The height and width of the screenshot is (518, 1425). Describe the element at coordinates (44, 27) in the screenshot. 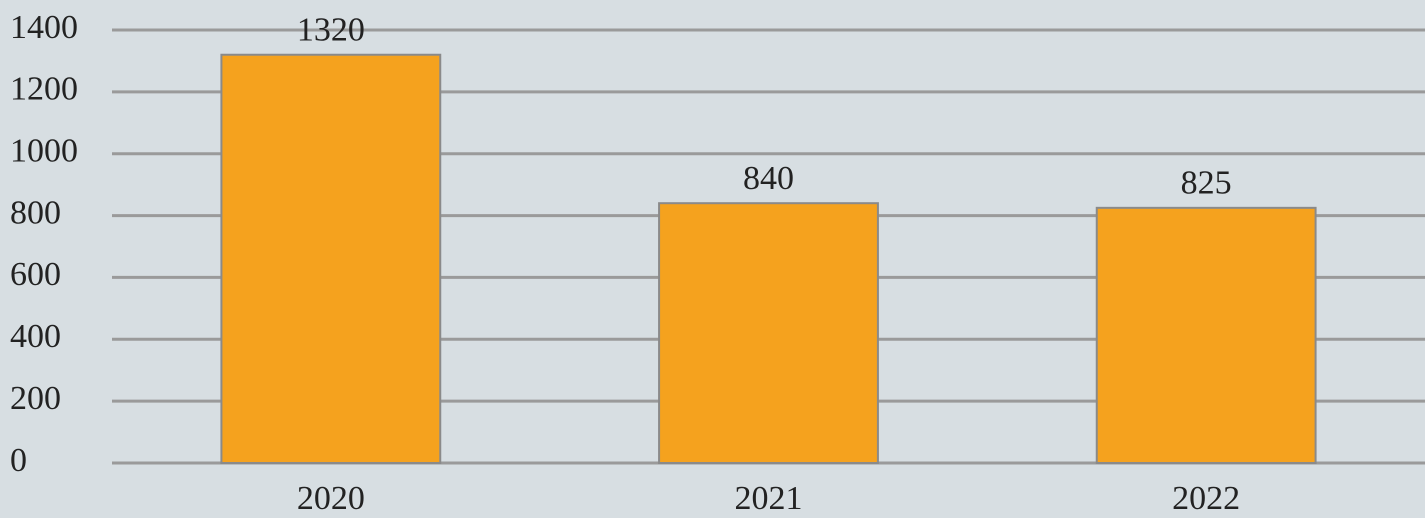

I see `y-tick-label: 1400` at that location.